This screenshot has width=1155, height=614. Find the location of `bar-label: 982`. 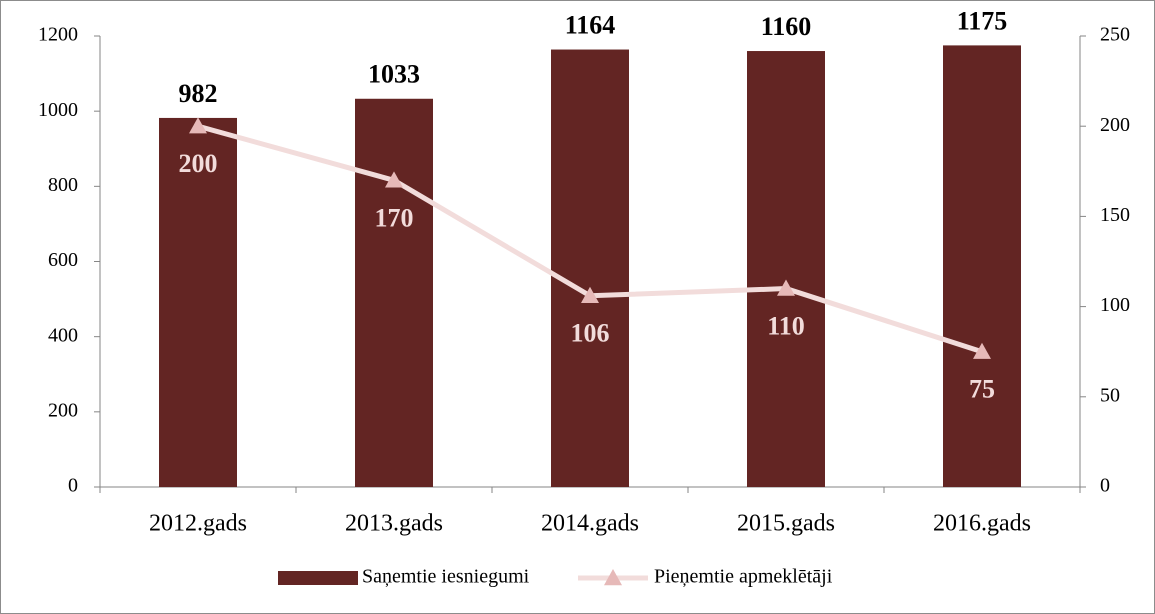

bar-label: 982 is located at coordinates (198, 93).